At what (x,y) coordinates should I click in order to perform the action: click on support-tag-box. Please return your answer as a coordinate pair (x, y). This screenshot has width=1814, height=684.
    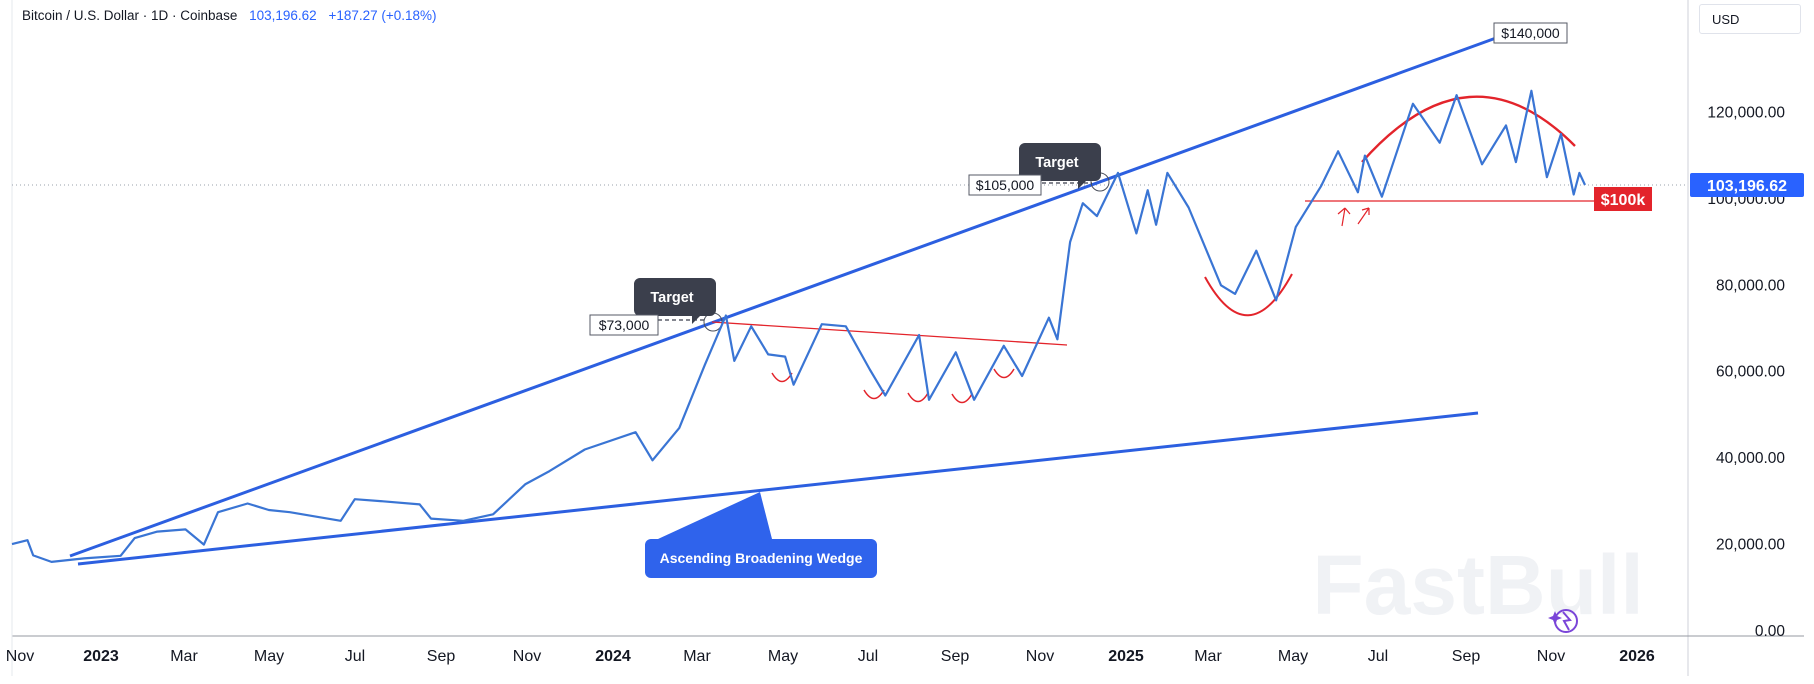
    Looking at the image, I should click on (1623, 199).